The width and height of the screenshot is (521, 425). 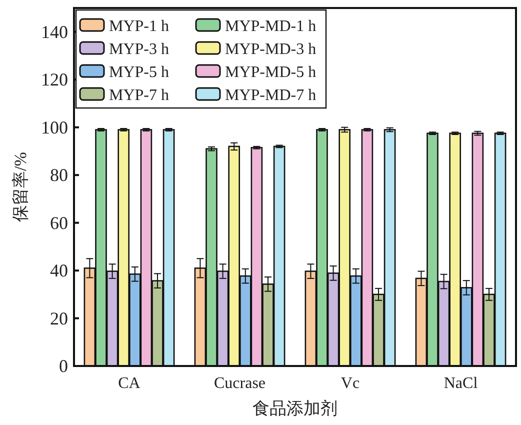 I want to click on x-tick-label: Cucrase, so click(x=240, y=383).